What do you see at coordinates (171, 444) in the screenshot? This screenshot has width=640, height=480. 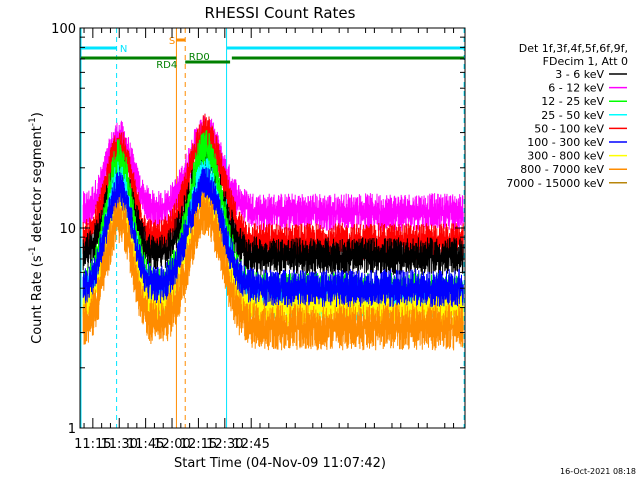 I see `x-tick-label: 12:00` at bounding box center [171, 444].